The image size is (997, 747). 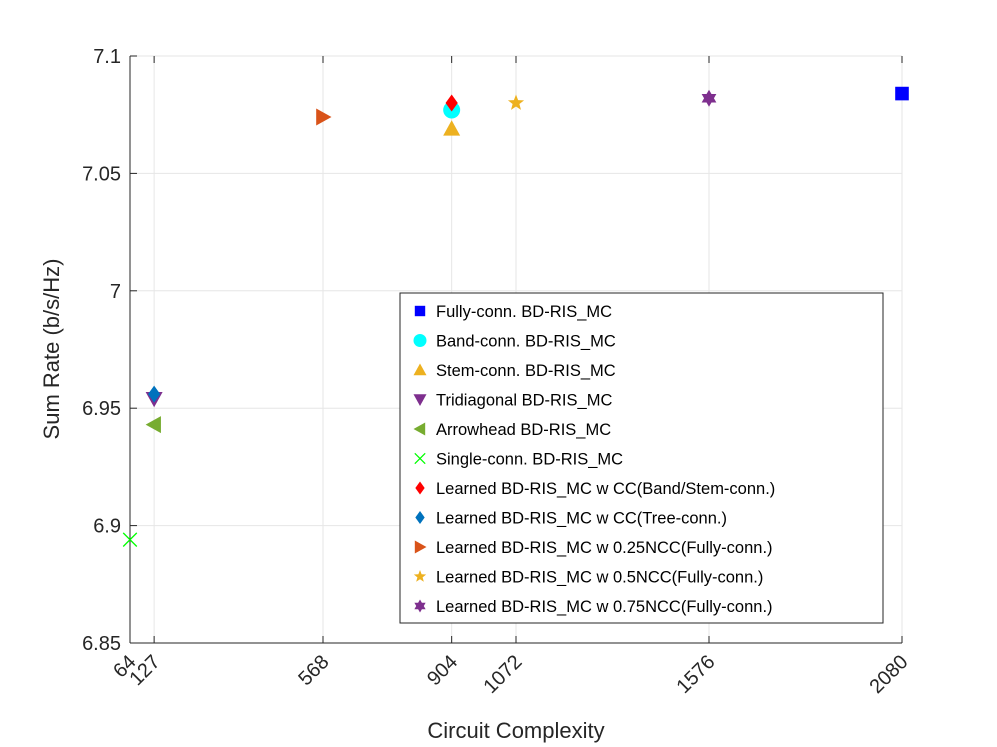 I want to click on legend-label: Fully-conn. BD-RIS_MC, so click(x=524, y=312).